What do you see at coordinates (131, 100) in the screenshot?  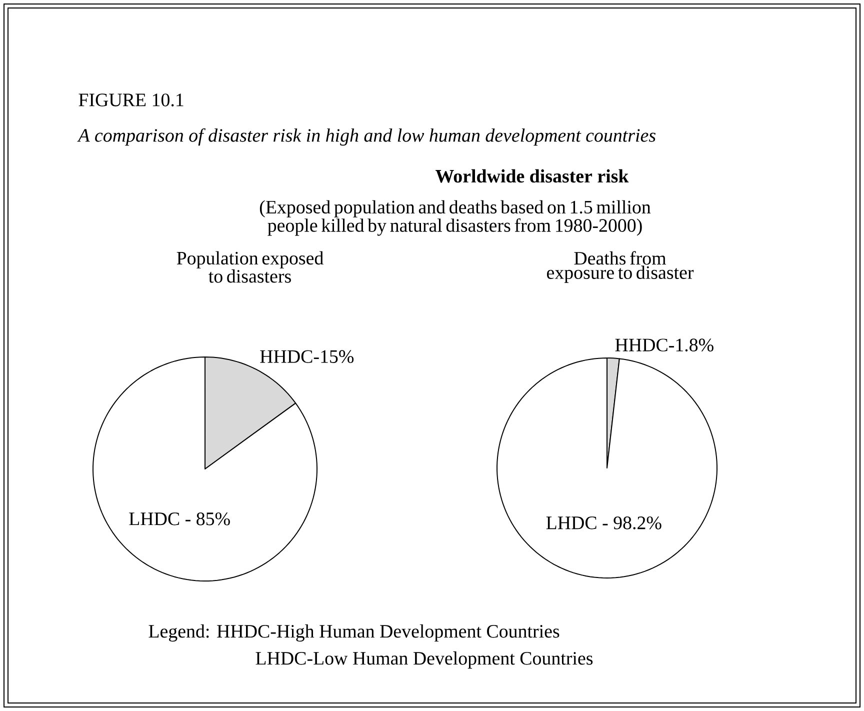 I see `text: FIGURE 10.1` at bounding box center [131, 100].